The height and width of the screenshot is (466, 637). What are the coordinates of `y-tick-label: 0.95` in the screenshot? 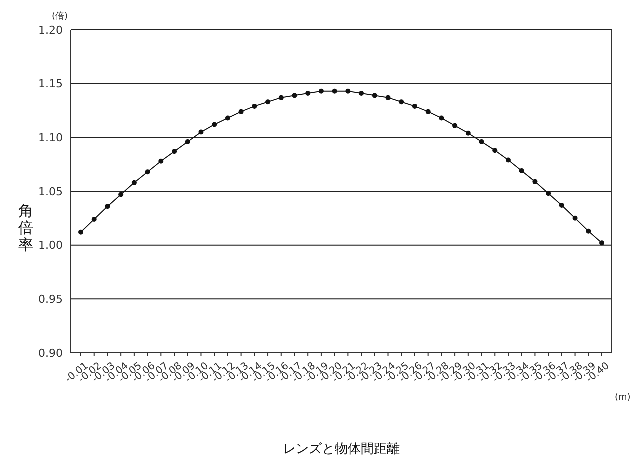 It's located at (50, 299).